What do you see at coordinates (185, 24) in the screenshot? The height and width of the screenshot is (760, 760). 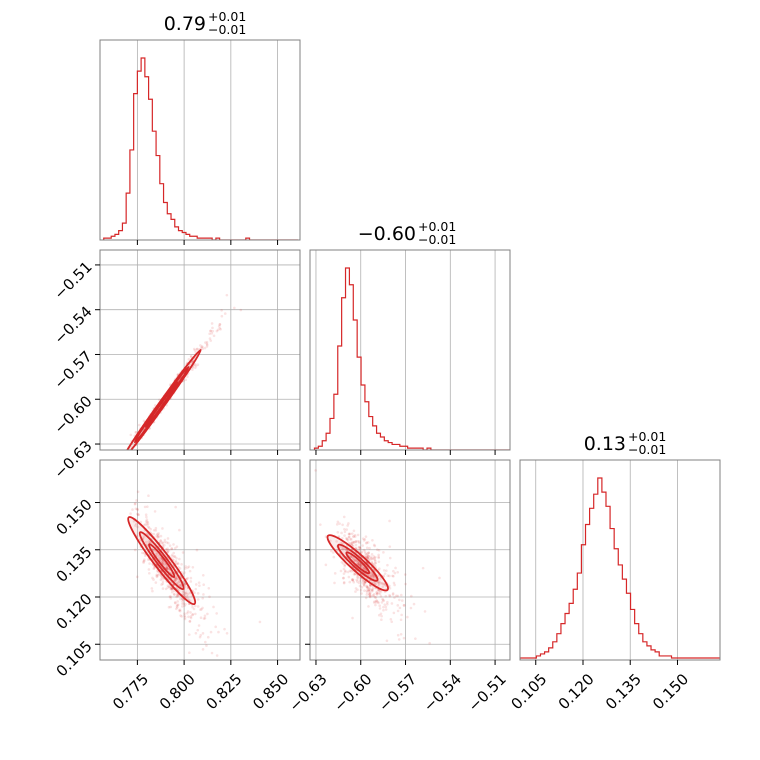 I see `title-median: 0.79` at bounding box center [185, 24].